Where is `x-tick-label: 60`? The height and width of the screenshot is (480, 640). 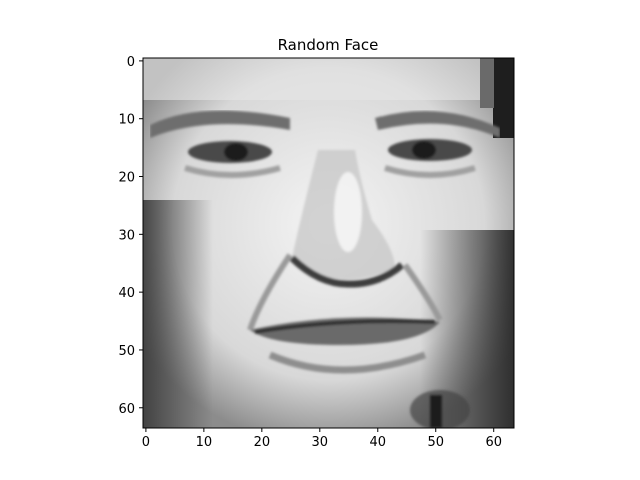
x-tick-label: 60 is located at coordinates (493, 442).